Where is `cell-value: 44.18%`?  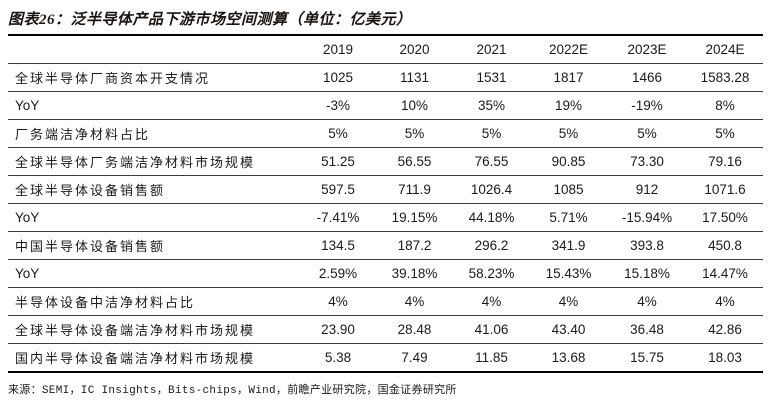
cell-value: 44.18% is located at coordinates (491, 217).